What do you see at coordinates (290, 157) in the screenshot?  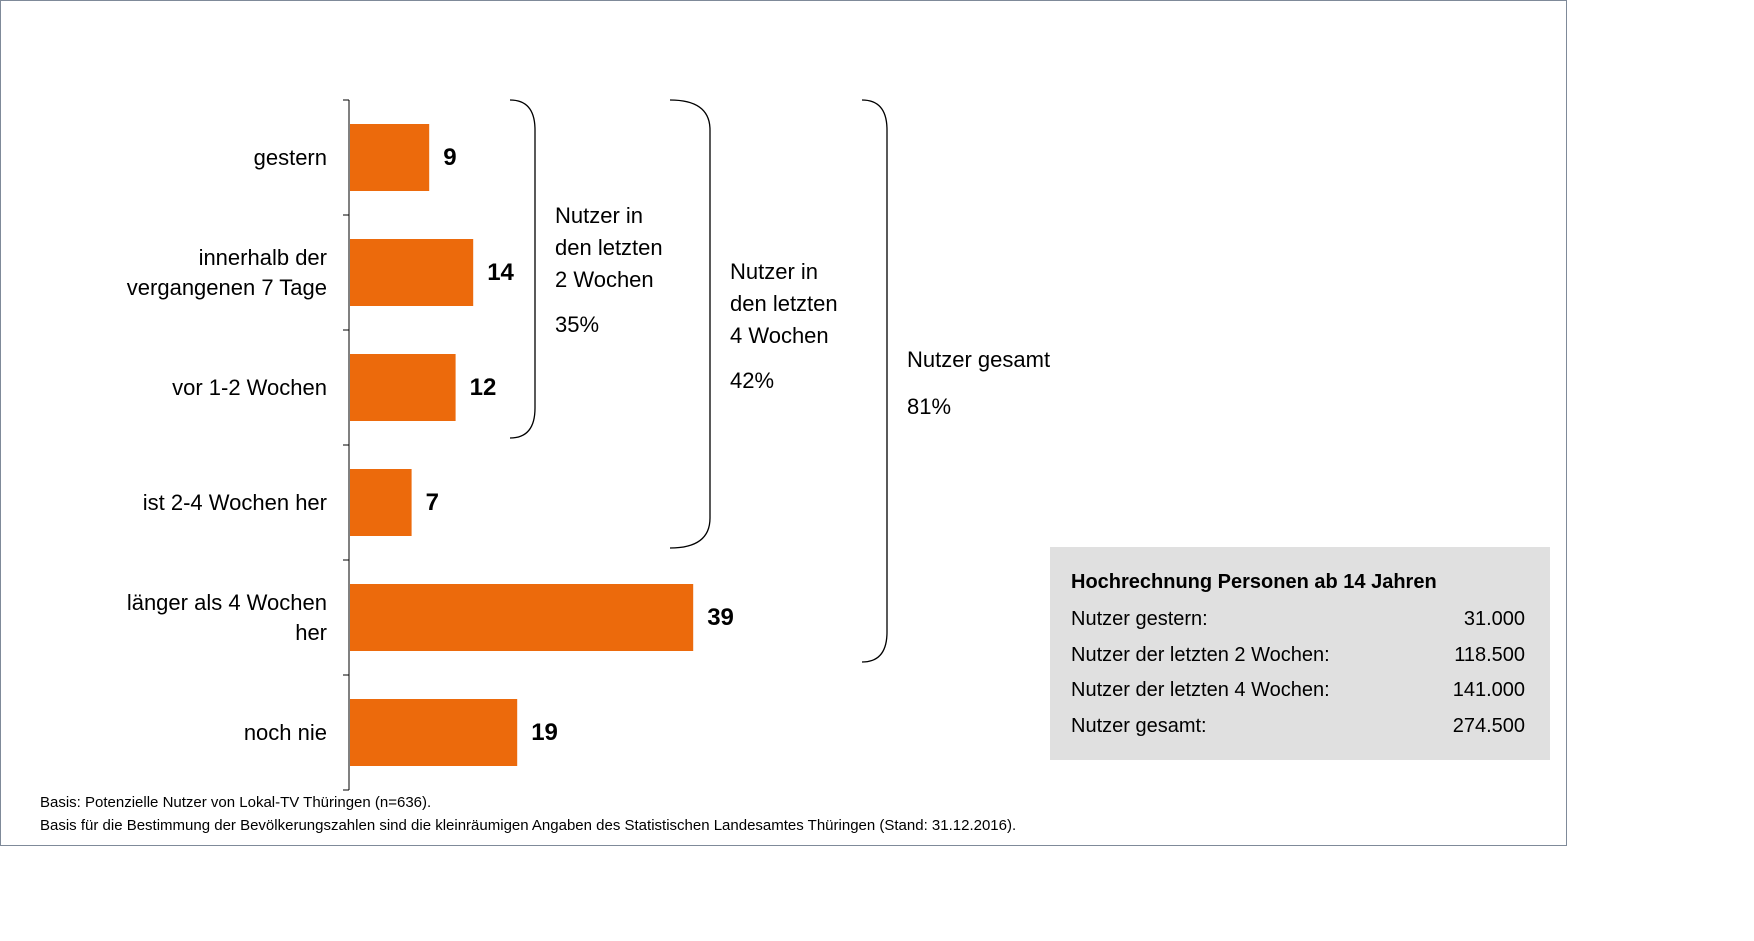 I see `category-label: gestern` at bounding box center [290, 157].